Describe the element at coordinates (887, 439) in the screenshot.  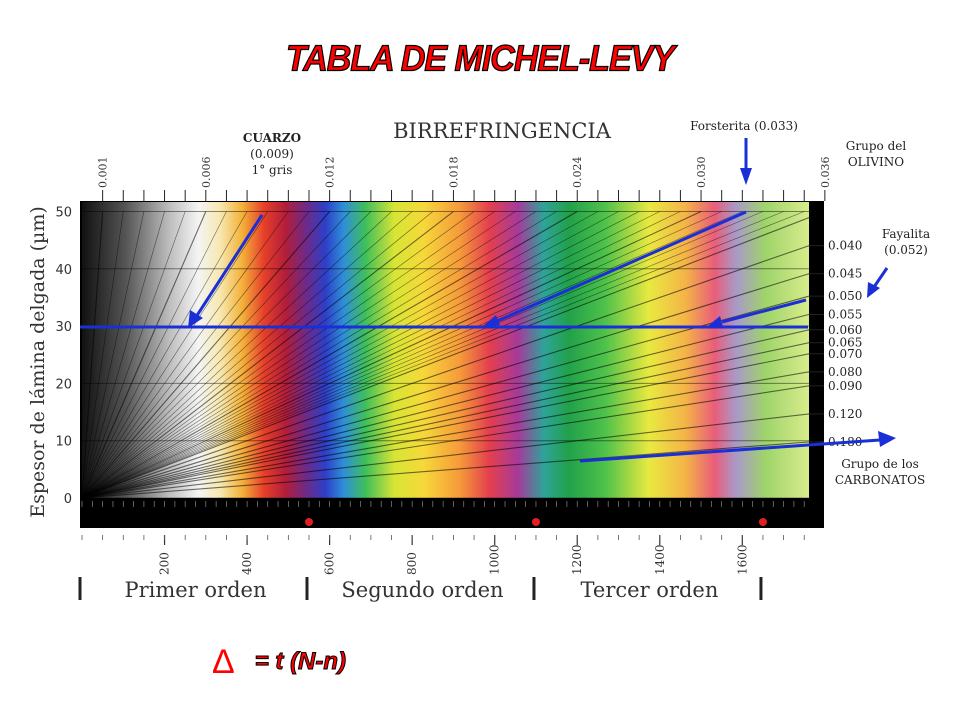
I see `carbonatos-arrowhead` at that location.